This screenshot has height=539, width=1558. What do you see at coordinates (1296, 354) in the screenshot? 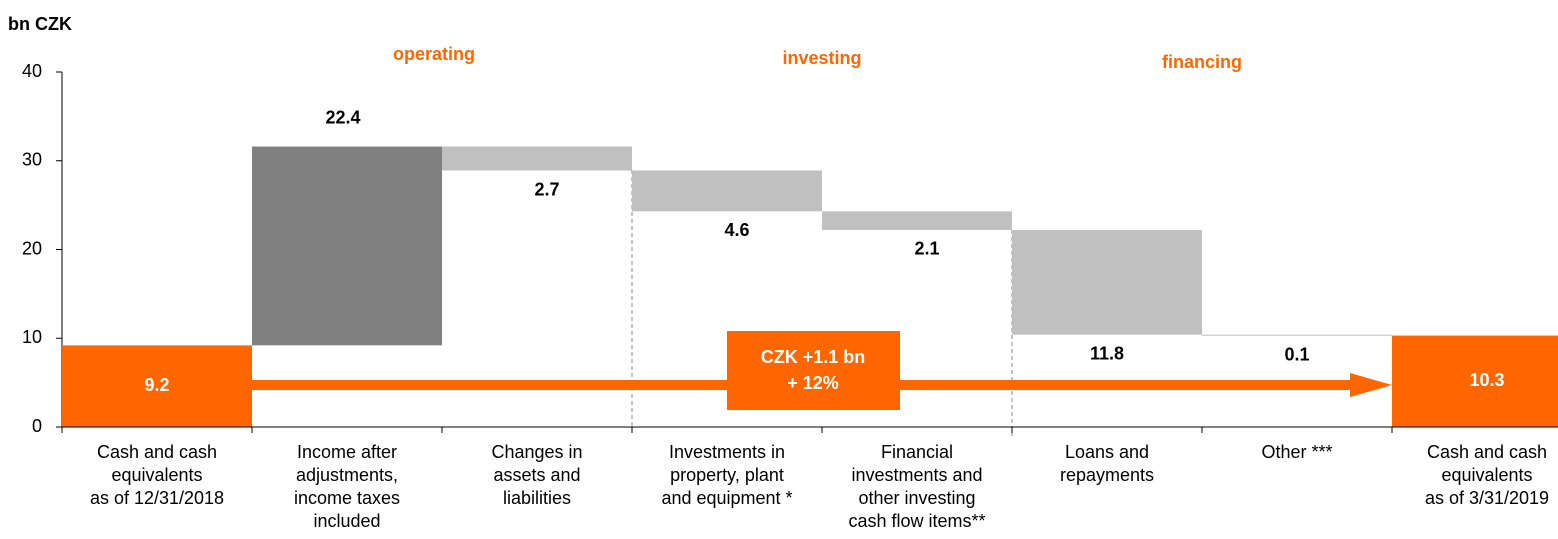
I see `value-label: 0.1` at bounding box center [1296, 354].